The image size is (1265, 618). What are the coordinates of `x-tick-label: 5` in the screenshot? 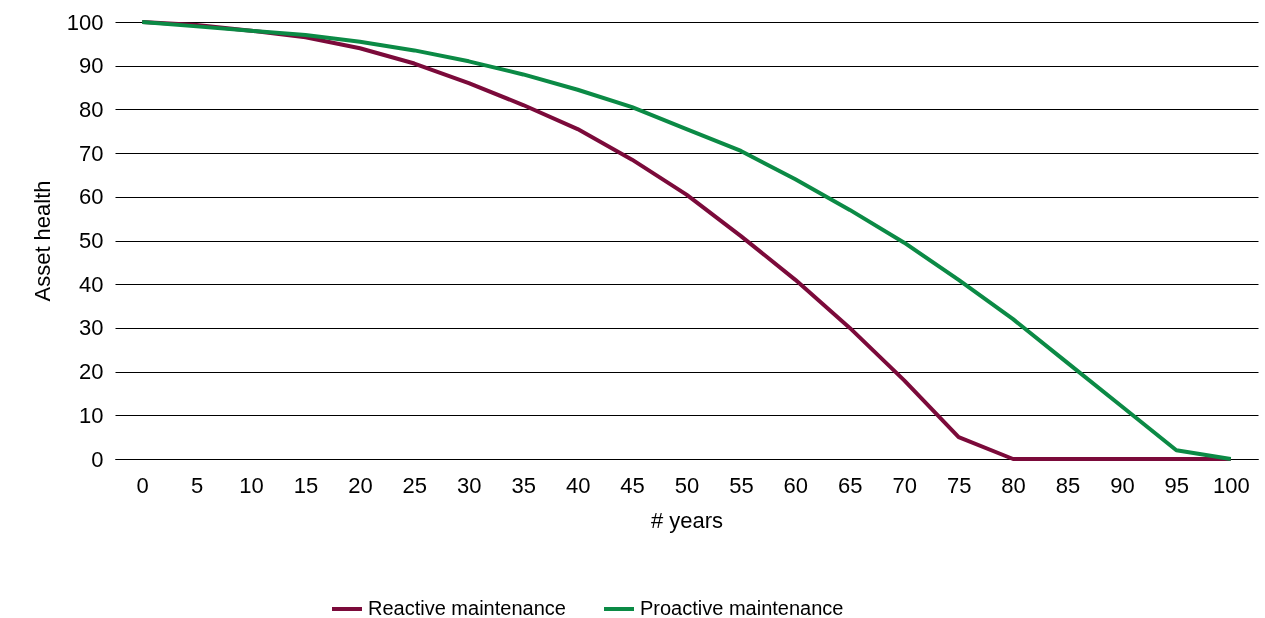 It's located at (197, 485).